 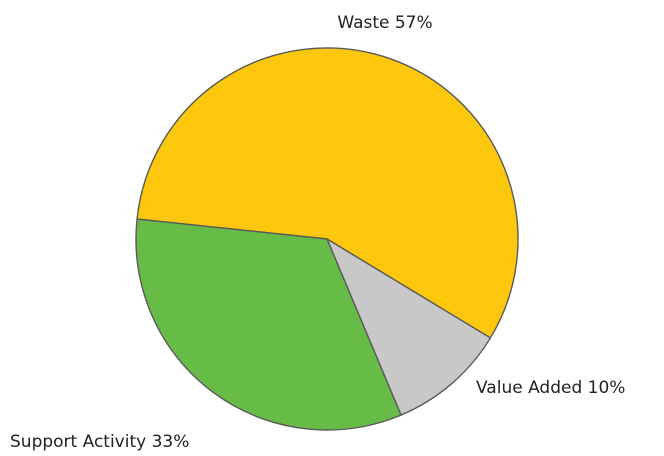 I want to click on slice-label-support-activity: Support Activity 33%, so click(x=99, y=442).